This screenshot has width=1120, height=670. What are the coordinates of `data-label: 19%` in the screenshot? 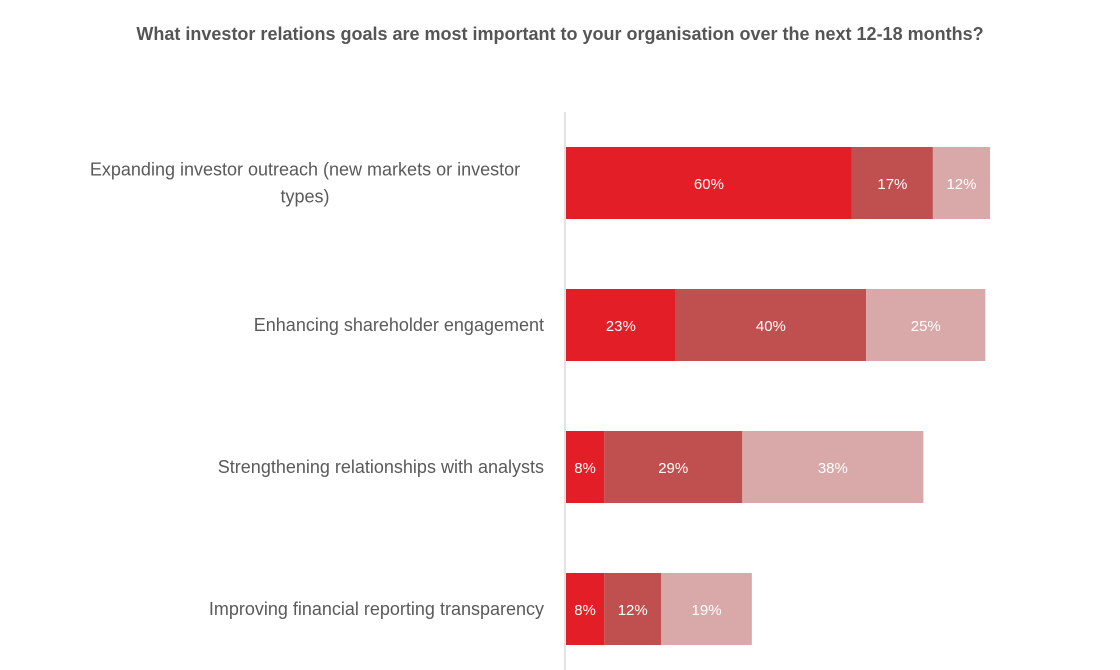 It's located at (707, 610).